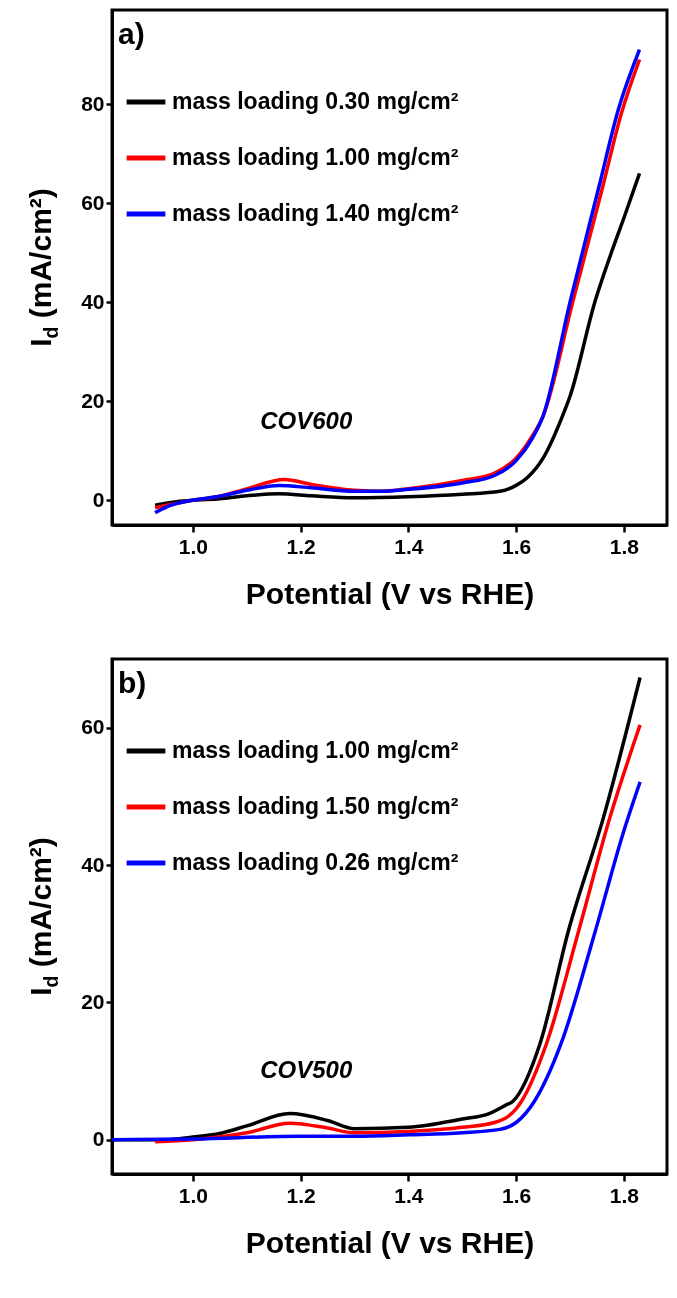  Describe the element at coordinates (93, 103) in the screenshot. I see `y-tick-label: 80` at that location.